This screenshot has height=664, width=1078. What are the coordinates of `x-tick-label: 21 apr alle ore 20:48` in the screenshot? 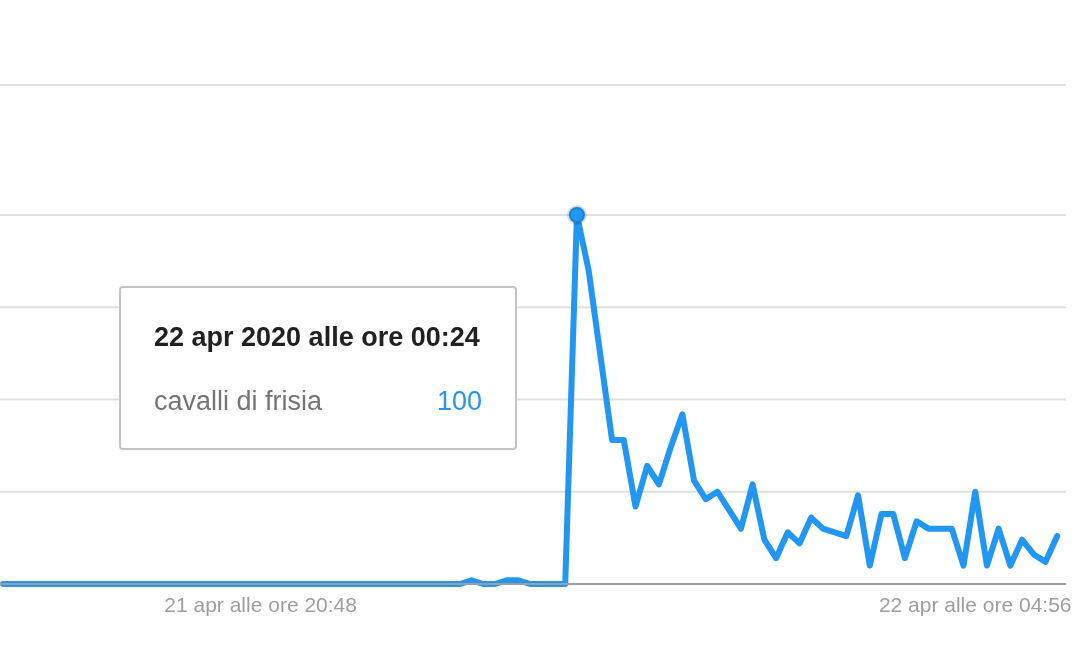 It's located at (260, 604).